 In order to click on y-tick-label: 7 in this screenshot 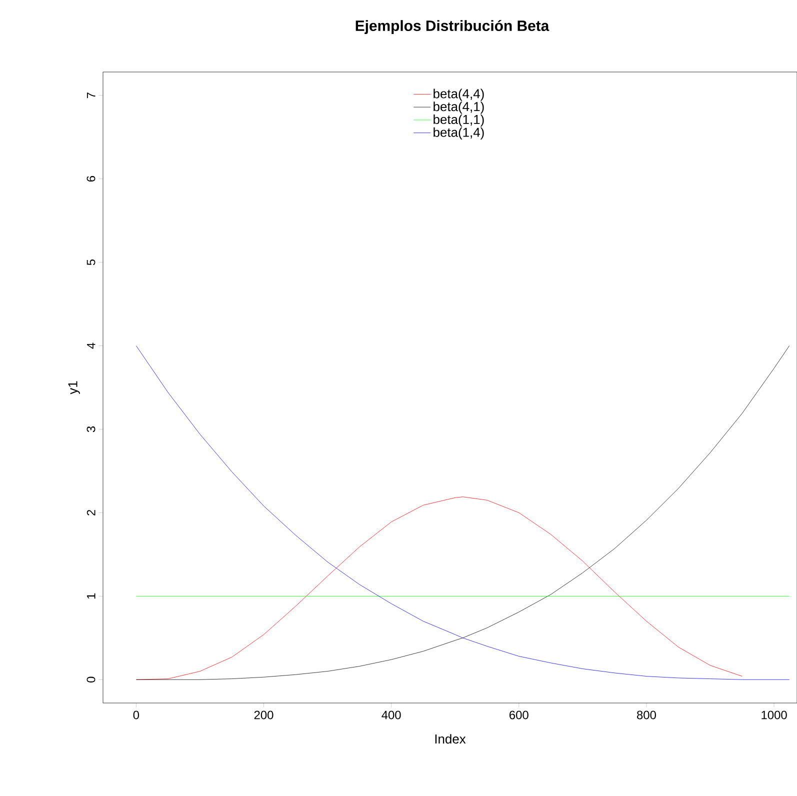, I will do `click(91, 95)`.